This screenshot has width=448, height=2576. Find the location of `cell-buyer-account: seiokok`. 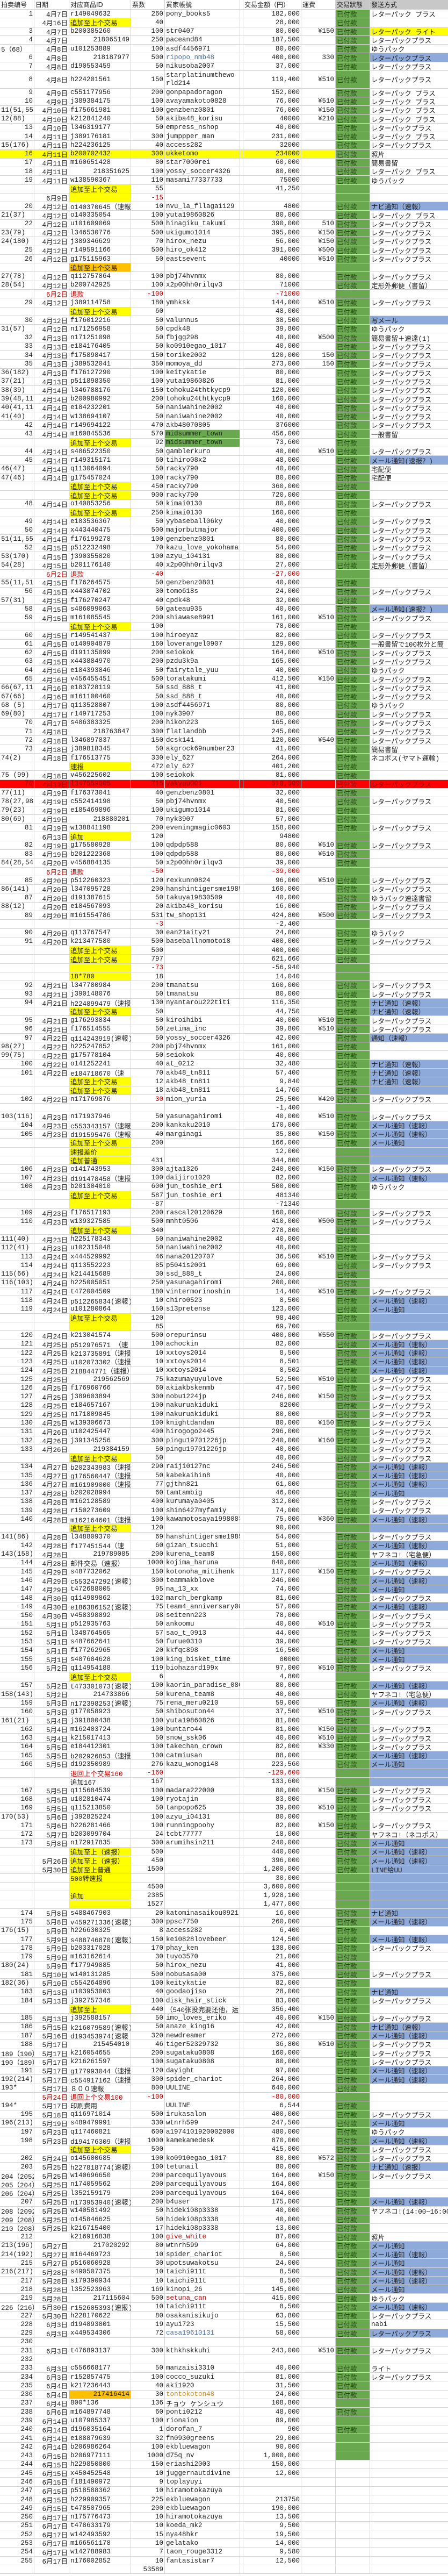

cell-buyer-account: seiokok is located at coordinates (202, 652).